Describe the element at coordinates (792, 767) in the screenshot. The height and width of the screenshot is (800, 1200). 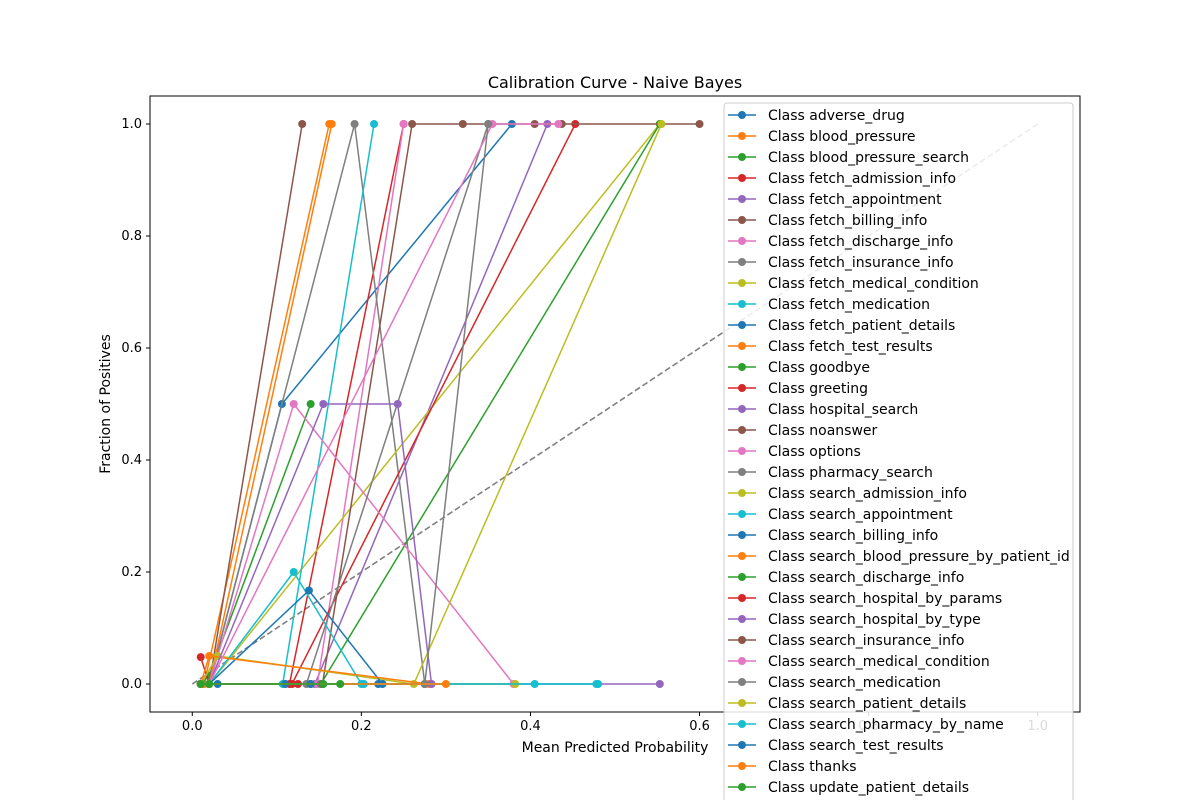
I see `legend-item: Class thanks` at that location.